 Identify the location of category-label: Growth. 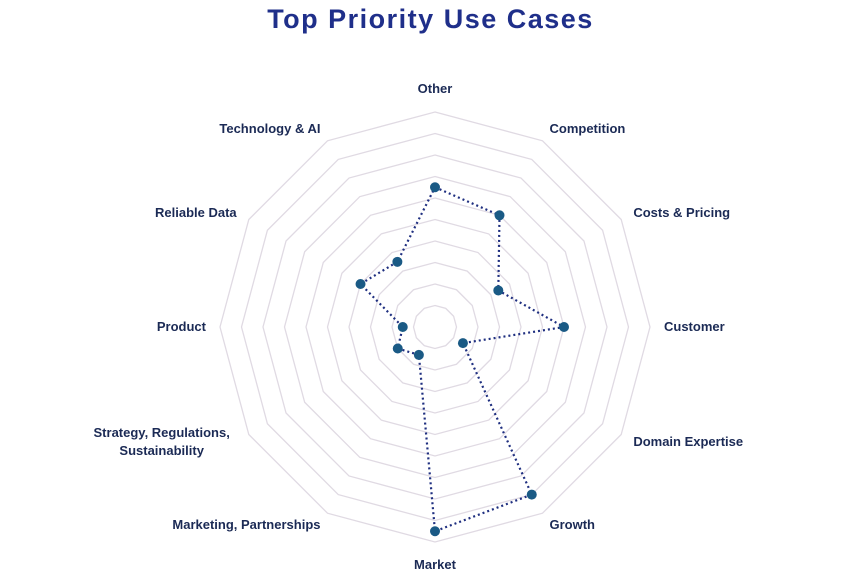
(572, 525).